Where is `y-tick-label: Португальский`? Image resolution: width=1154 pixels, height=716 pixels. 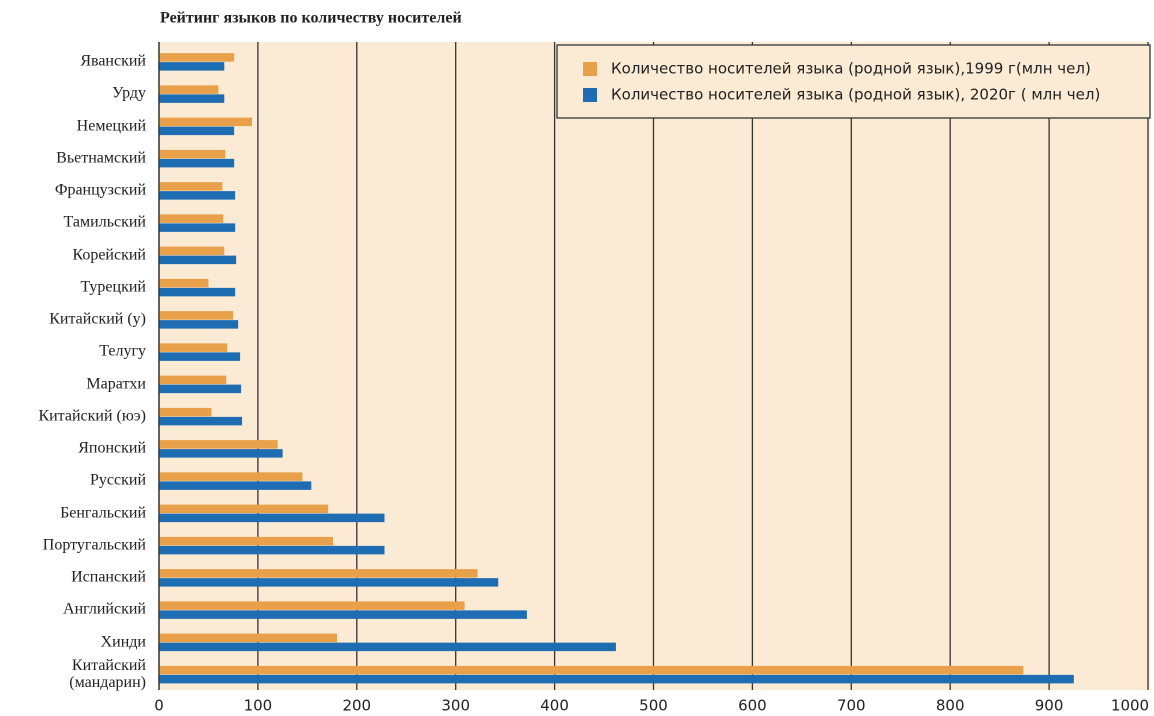 y-tick-label: Португальский is located at coordinates (94, 545).